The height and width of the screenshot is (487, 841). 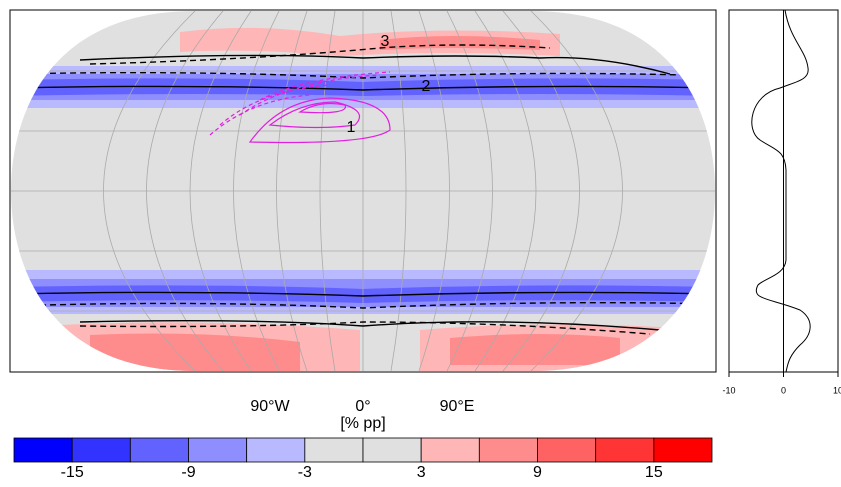 What do you see at coordinates (728, 390) in the screenshot?
I see `profile-tick-label: -10` at bounding box center [728, 390].